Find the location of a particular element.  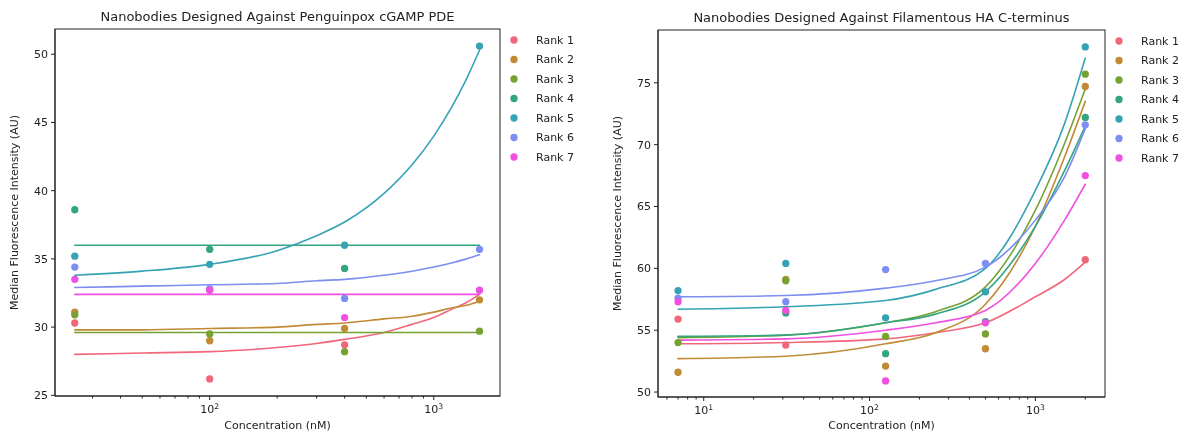

y-tick-label: 75 is located at coordinates (644, 83).